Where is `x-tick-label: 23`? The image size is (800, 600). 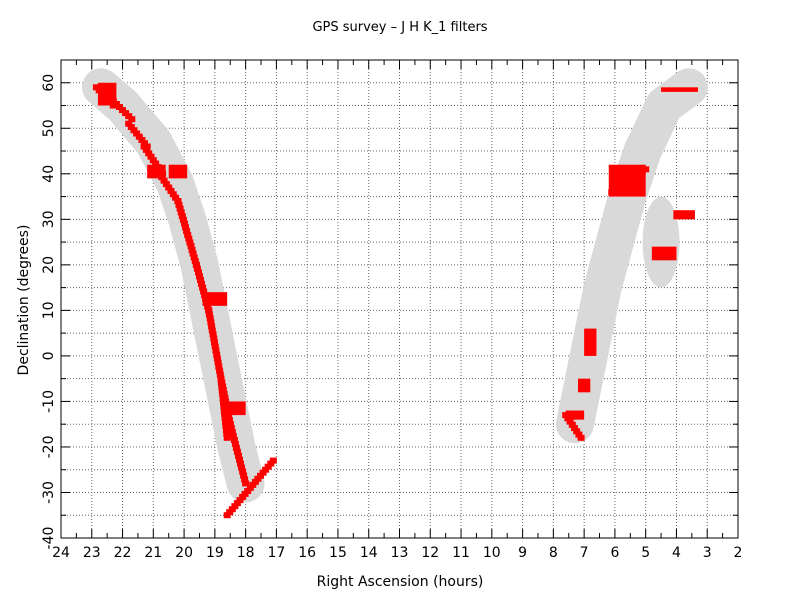
x-tick-label: 23 is located at coordinates (92, 553).